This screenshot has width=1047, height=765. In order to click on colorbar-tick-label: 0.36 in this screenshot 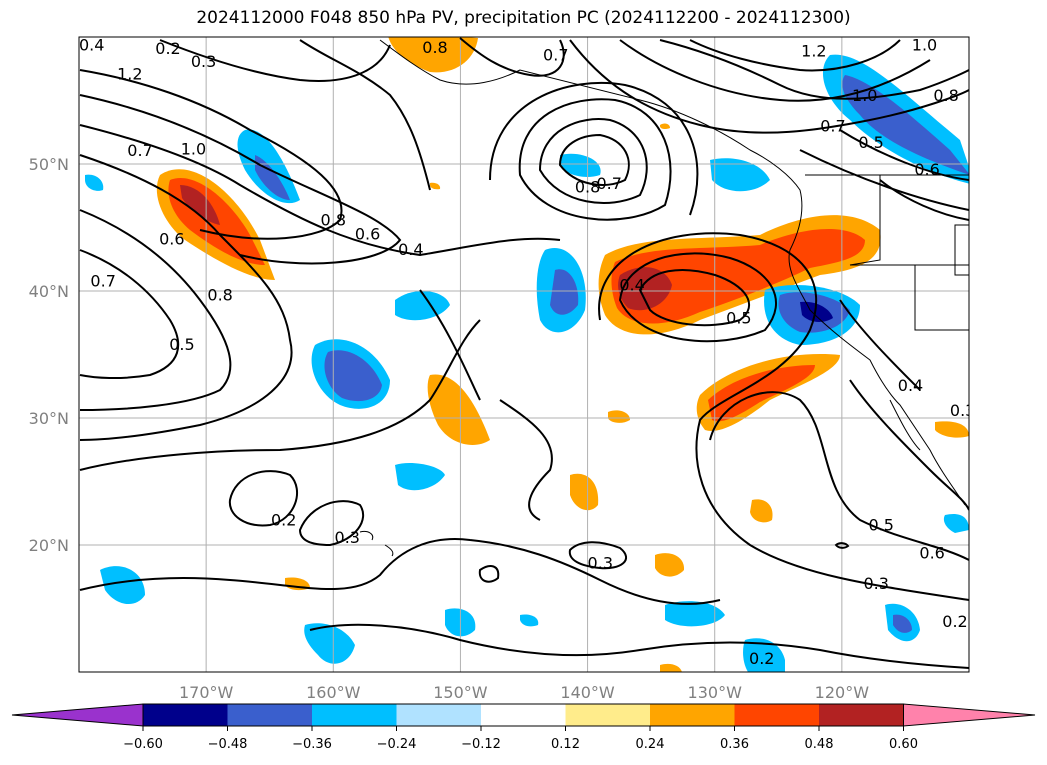, I will do `click(734, 744)`.